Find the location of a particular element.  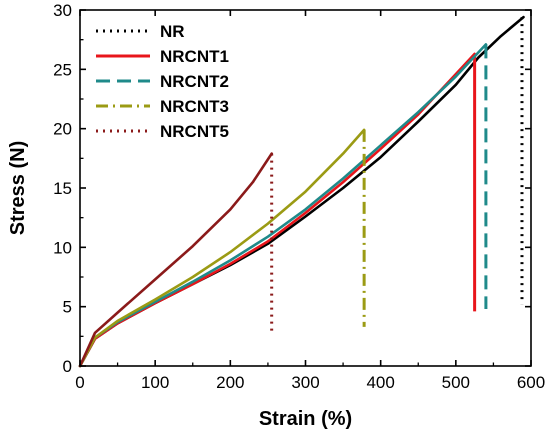

y-tick-label: 10 is located at coordinates (62, 247).